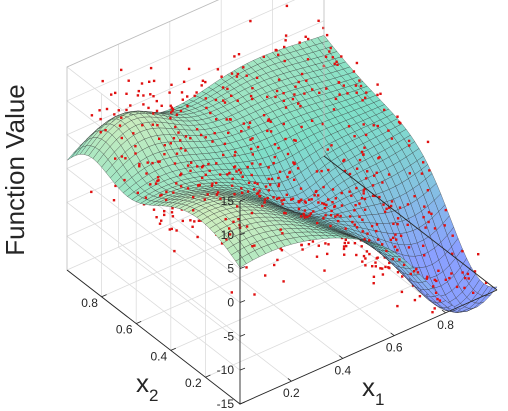 The image size is (508, 411). I want to click on x2-tick-label: 0.4, so click(158, 356).